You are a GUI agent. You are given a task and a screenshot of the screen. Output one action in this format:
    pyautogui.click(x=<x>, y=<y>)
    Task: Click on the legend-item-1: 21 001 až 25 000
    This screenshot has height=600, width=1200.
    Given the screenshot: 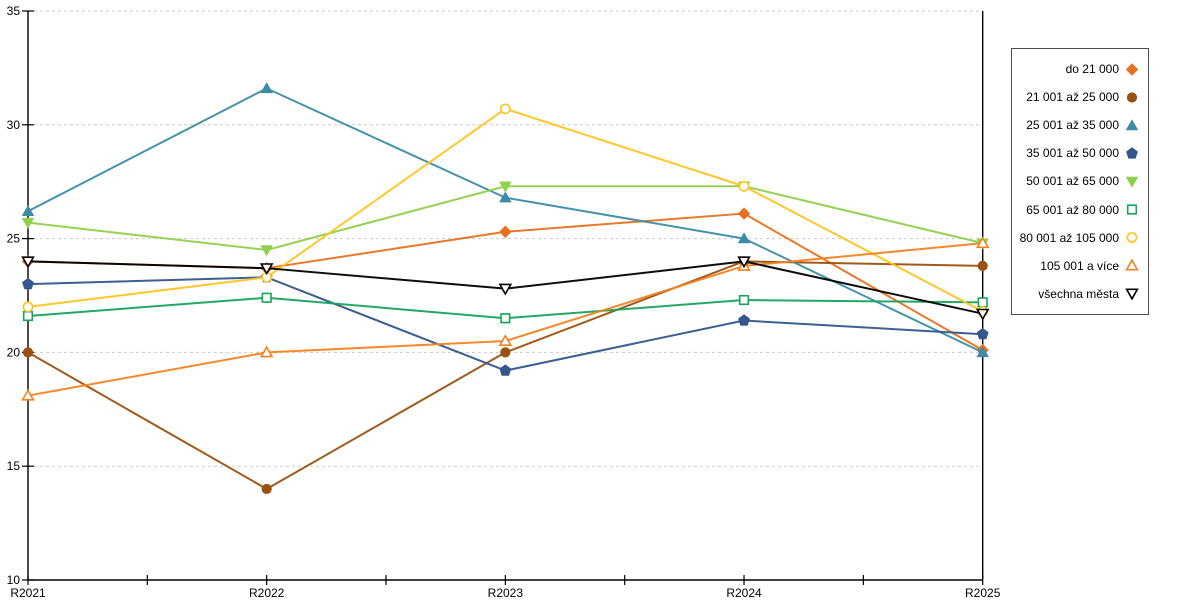 What is the action you would take?
    pyautogui.click(x=1077, y=97)
    